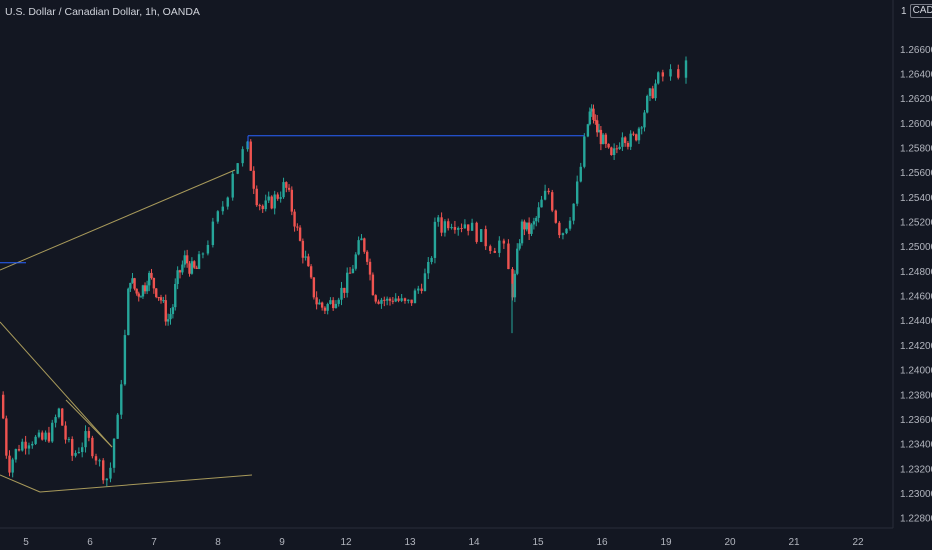 The image size is (932, 550). Describe the element at coordinates (916, 11) in the screenshot. I see `currency-badge: 1 CAD 0` at that location.